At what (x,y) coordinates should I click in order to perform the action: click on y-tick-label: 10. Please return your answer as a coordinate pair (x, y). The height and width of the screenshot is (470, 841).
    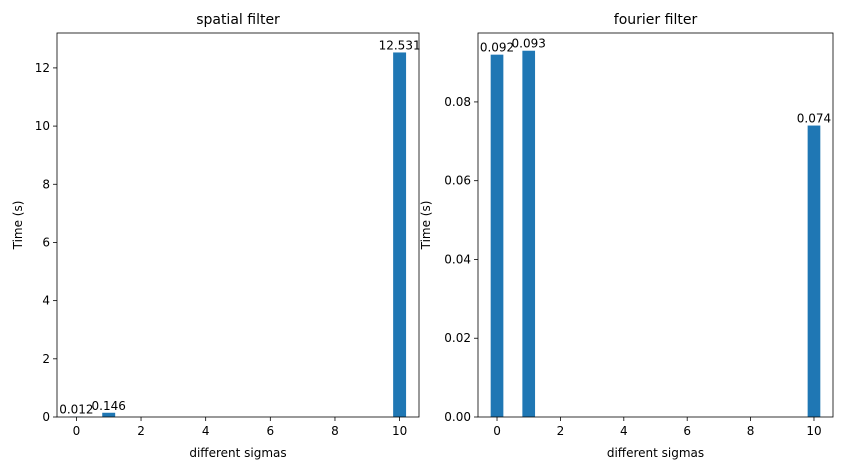
    Looking at the image, I should click on (42, 126).